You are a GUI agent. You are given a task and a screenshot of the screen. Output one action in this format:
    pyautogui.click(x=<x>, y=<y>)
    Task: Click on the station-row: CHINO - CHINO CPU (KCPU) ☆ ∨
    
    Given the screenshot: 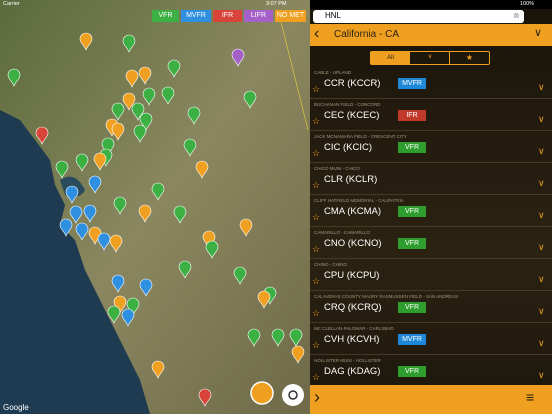 What is the action you would take?
    pyautogui.click(x=431, y=274)
    